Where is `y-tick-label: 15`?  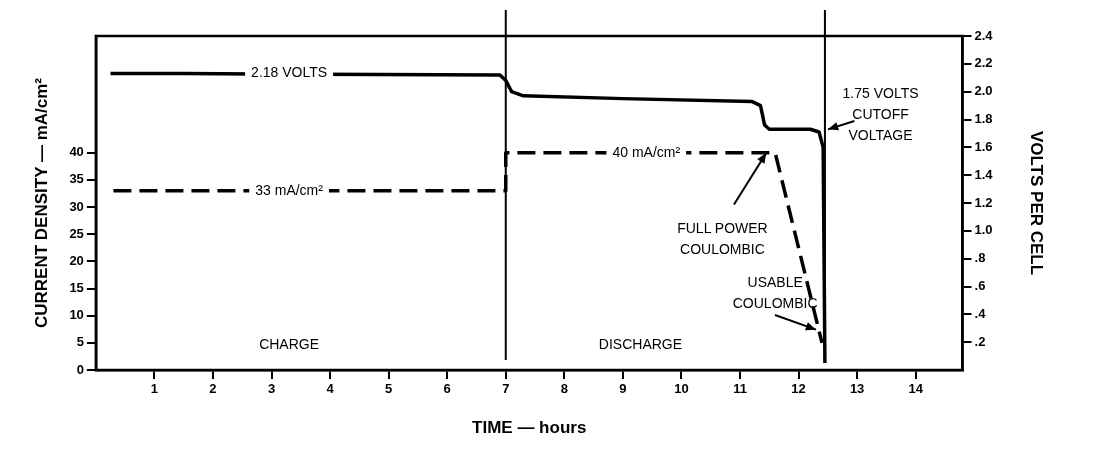 y-tick-label: 15 is located at coordinates (76, 288).